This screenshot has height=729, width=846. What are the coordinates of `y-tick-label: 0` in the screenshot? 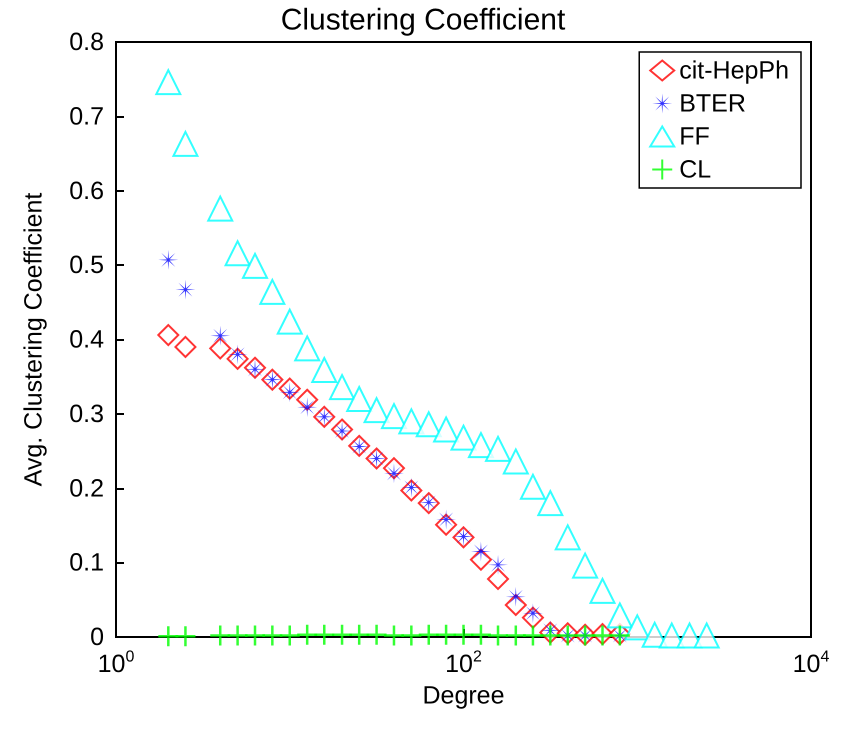 It's located at (97, 637).